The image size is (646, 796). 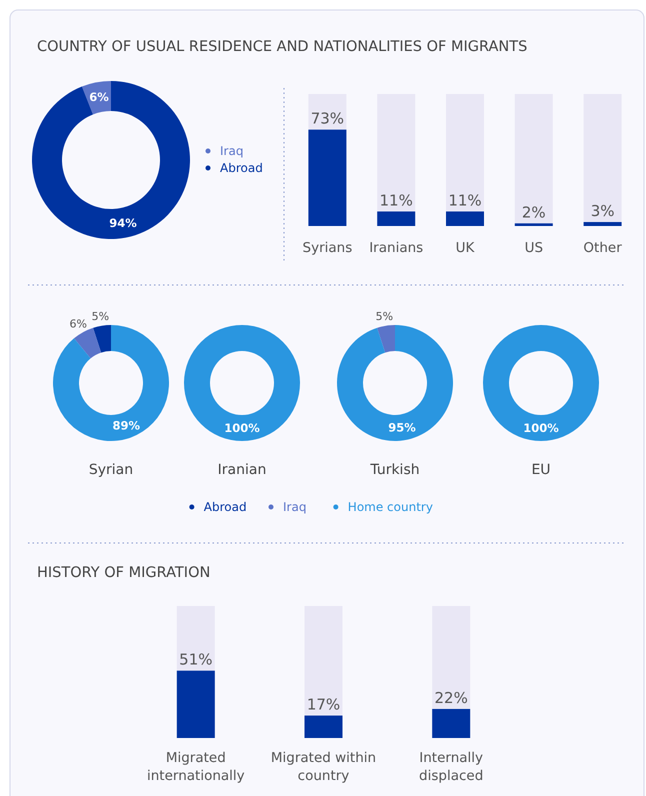 What do you see at coordinates (123, 573) in the screenshot?
I see `chart-title: HISTORY OF MIGRATION` at bounding box center [123, 573].